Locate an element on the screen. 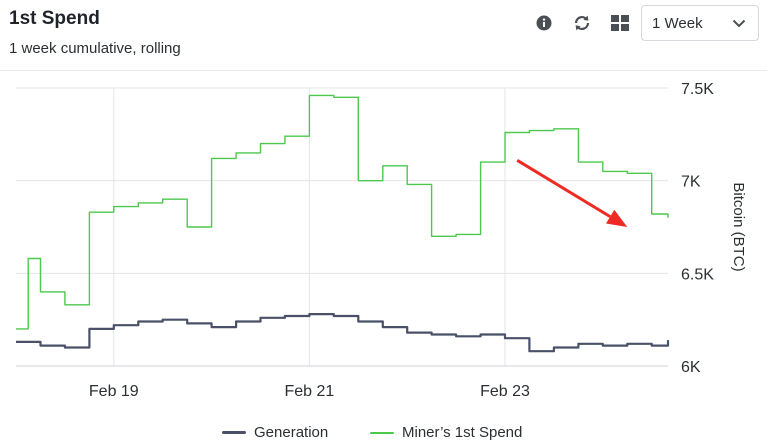 The height and width of the screenshot is (447, 767). legend-label-miners-first-spend: Miner’s 1st Spend is located at coordinates (462, 432).